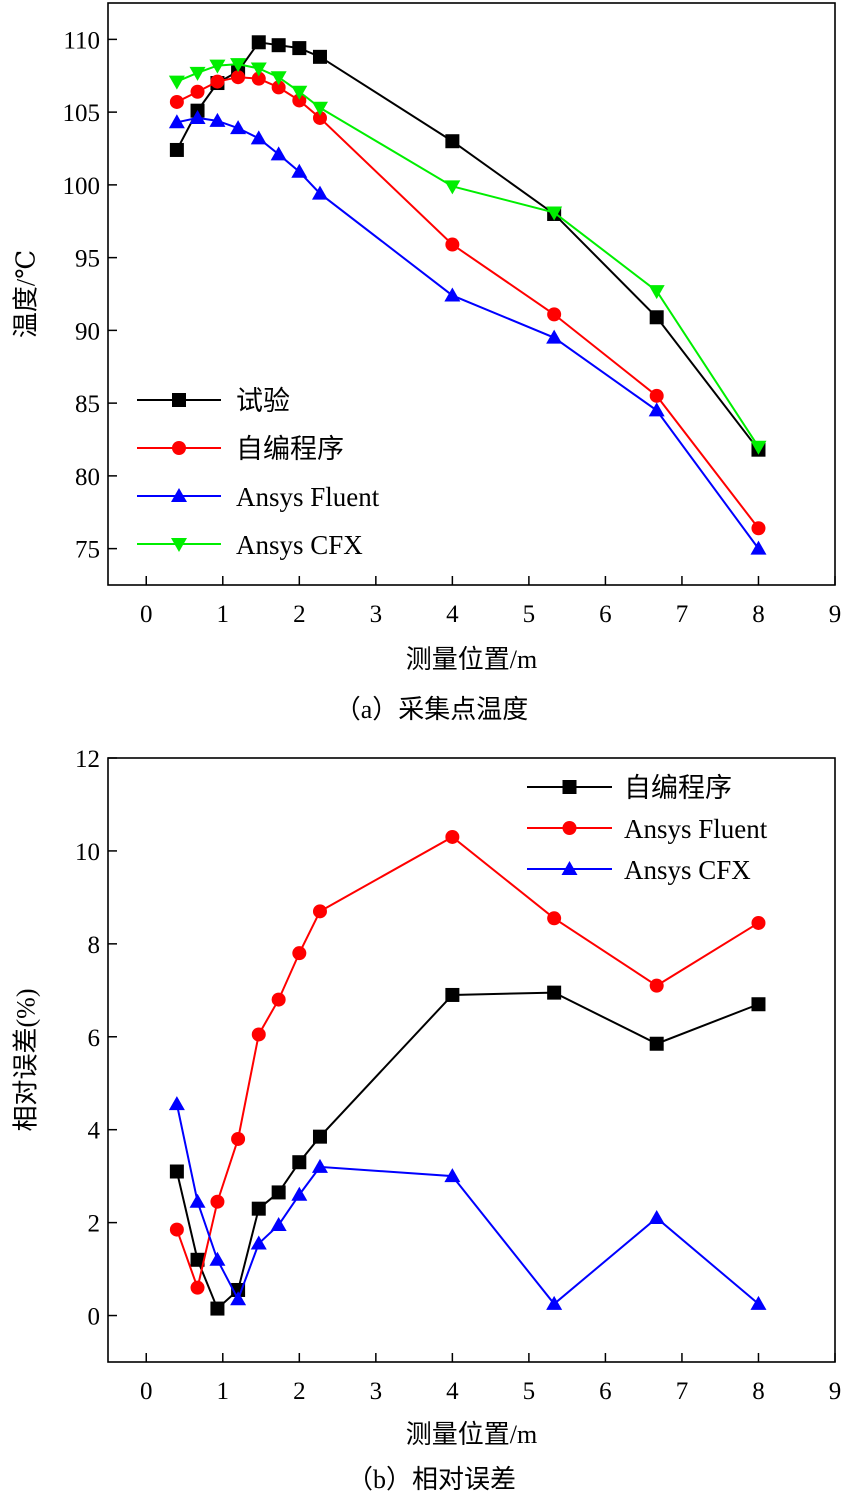 The image size is (843, 1495). I want to click on y-tick-label: 2, so click(94, 1224).